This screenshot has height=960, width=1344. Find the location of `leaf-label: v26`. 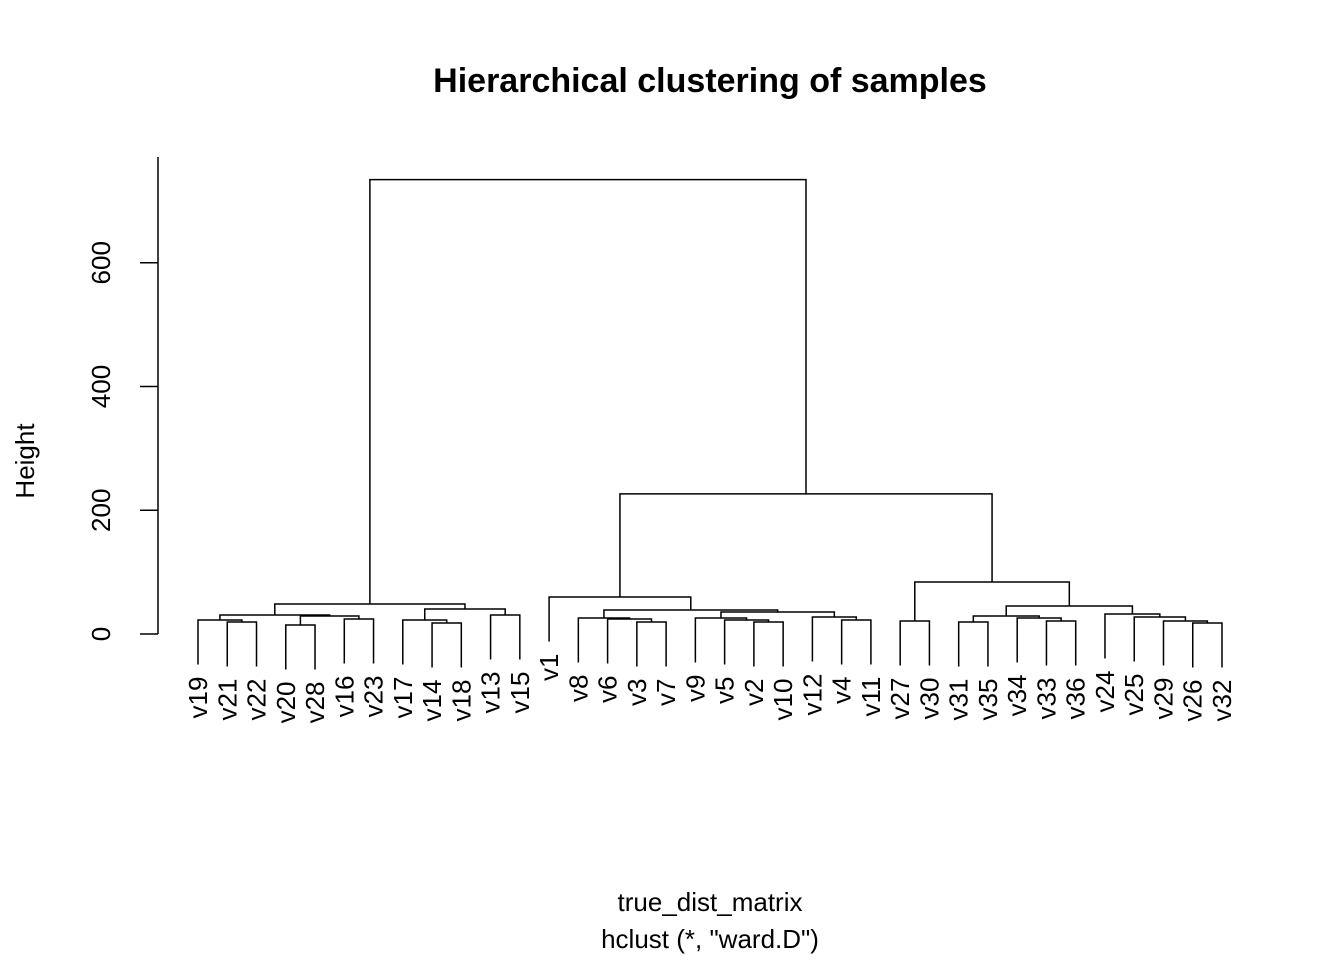

leaf-label: v26 is located at coordinates (1193, 701).